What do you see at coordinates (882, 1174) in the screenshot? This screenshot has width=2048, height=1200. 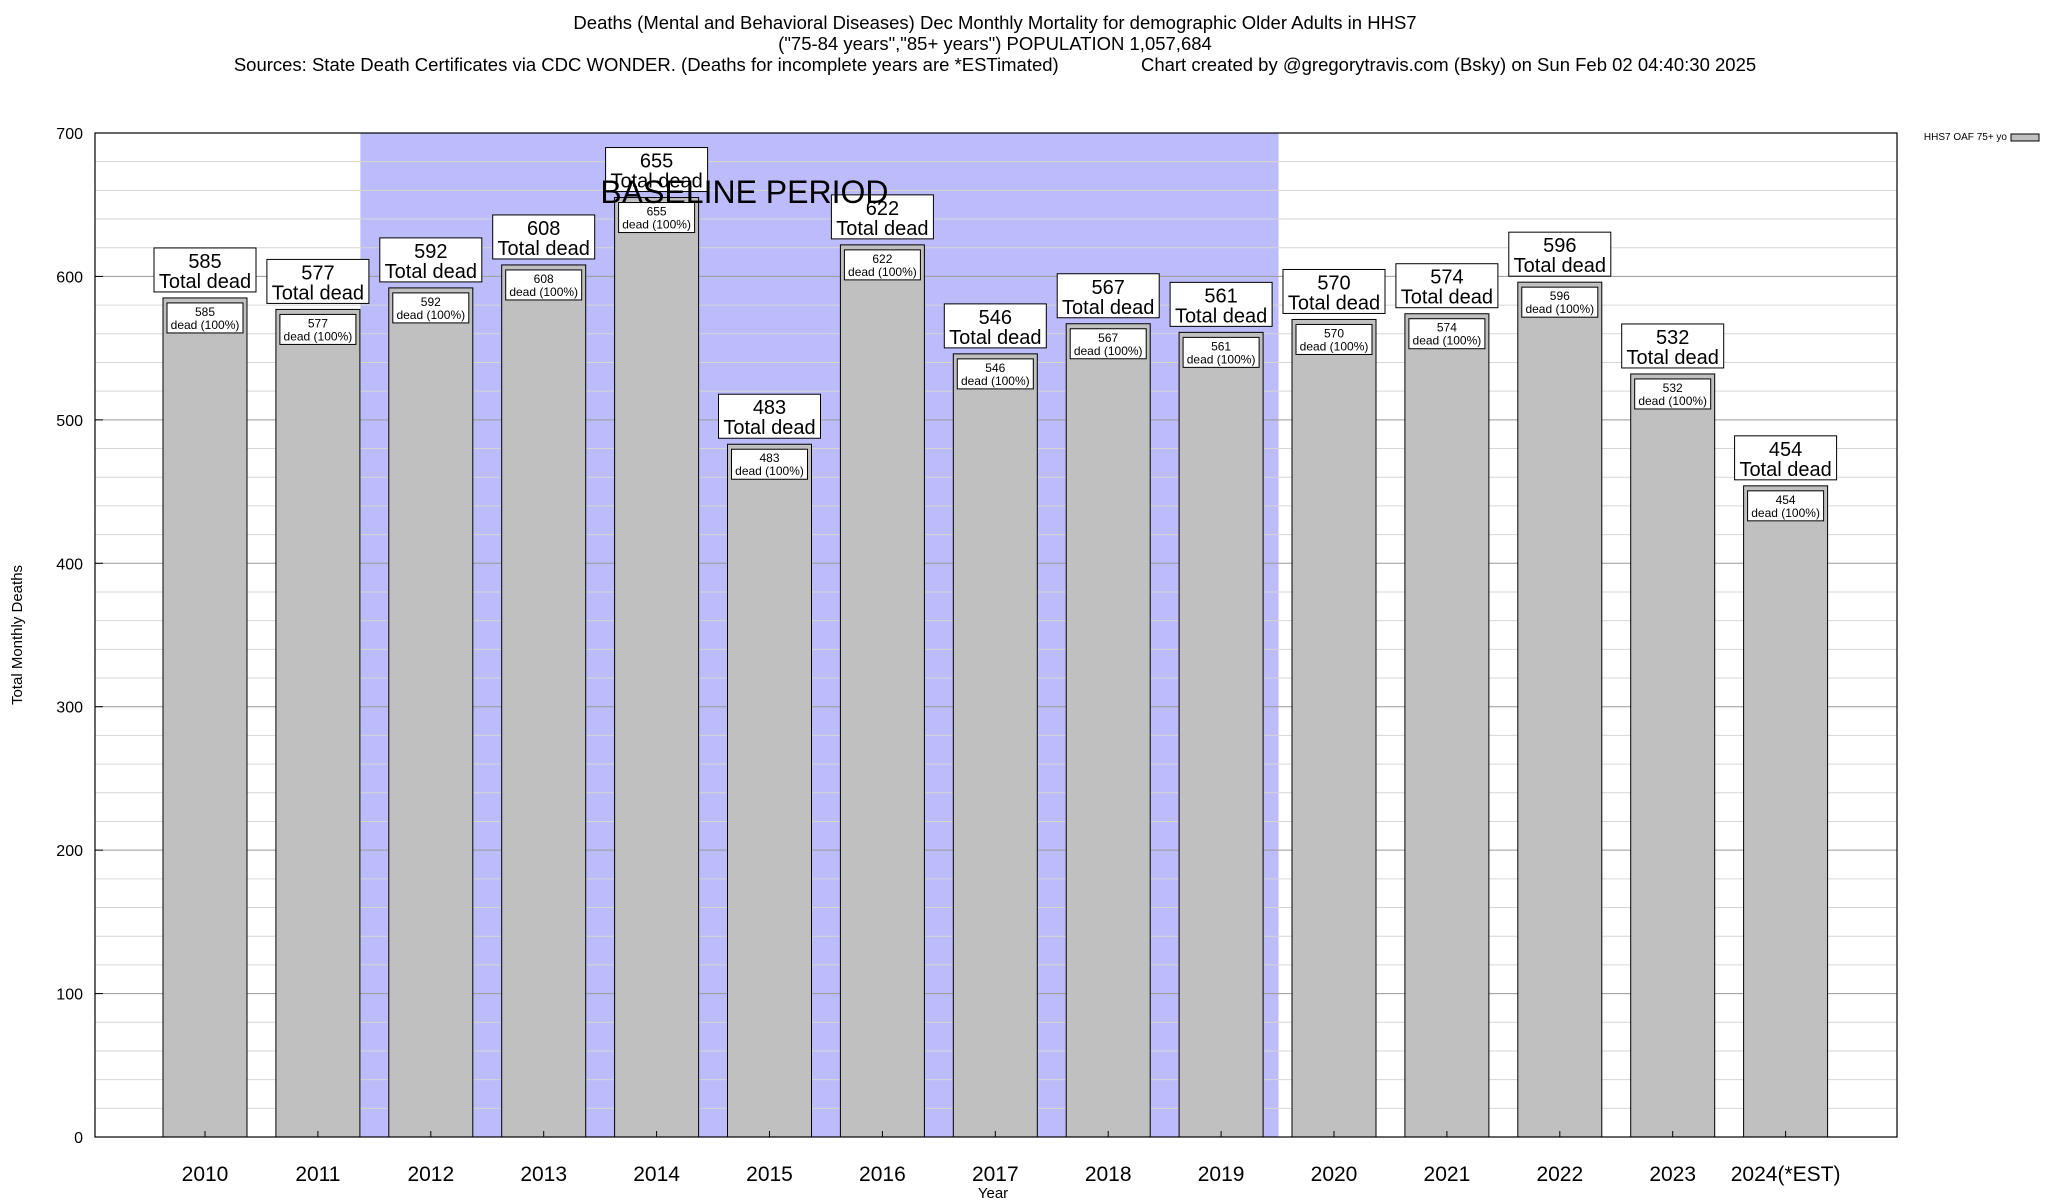 I see `x-tick-label: 2016` at bounding box center [882, 1174].